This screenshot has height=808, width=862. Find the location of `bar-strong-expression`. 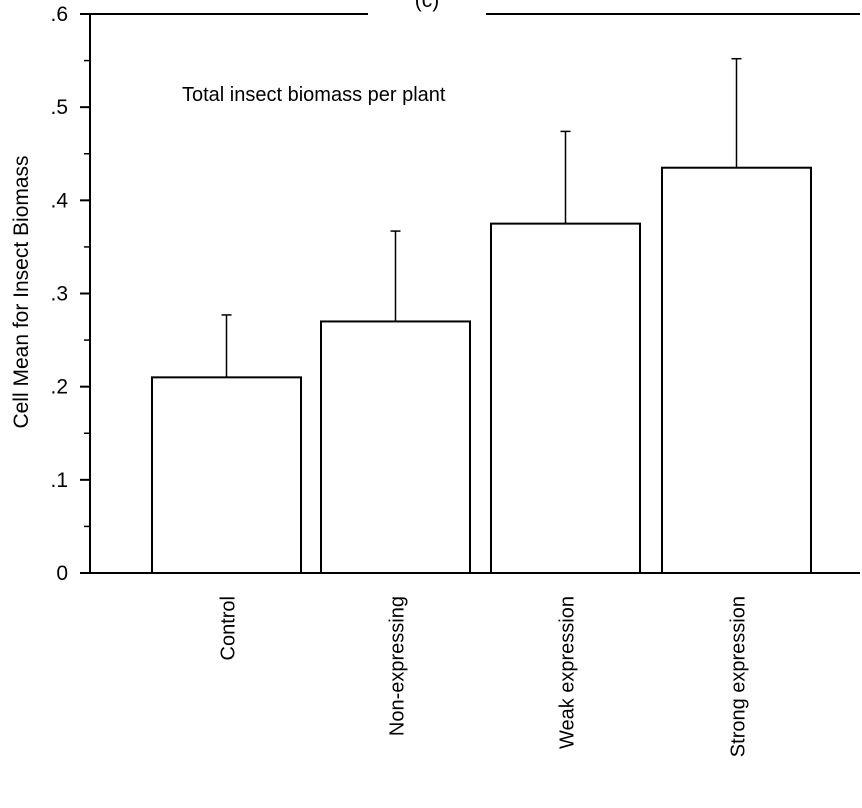

bar-strong-expression is located at coordinates (736, 370).